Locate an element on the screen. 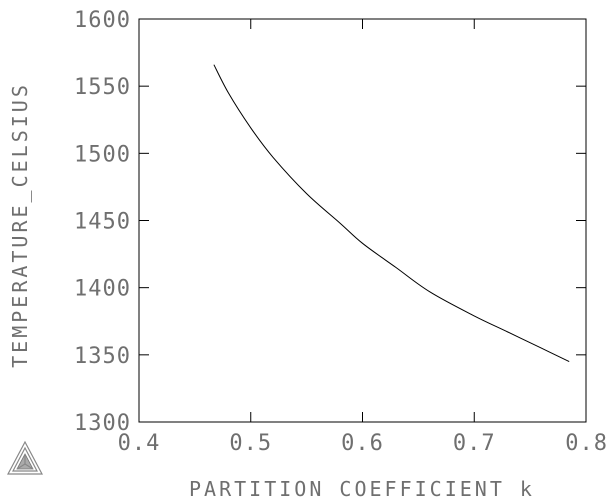 The height and width of the screenshot is (503, 610). x-tick-label: 0.4 is located at coordinates (139, 443).